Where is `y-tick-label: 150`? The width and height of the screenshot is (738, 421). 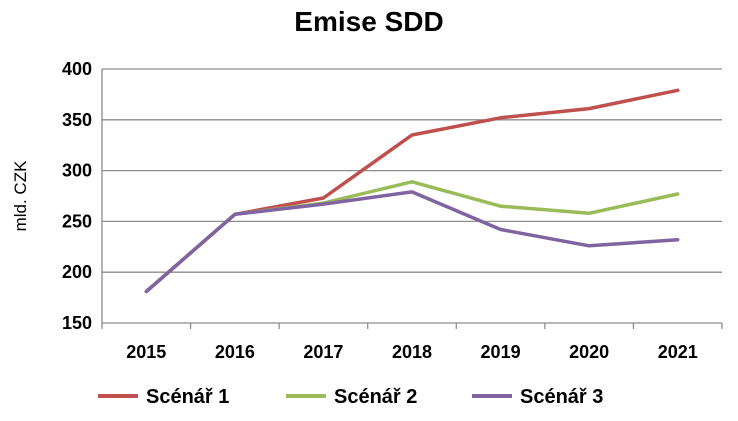
y-tick-label: 150 is located at coordinates (77, 323).